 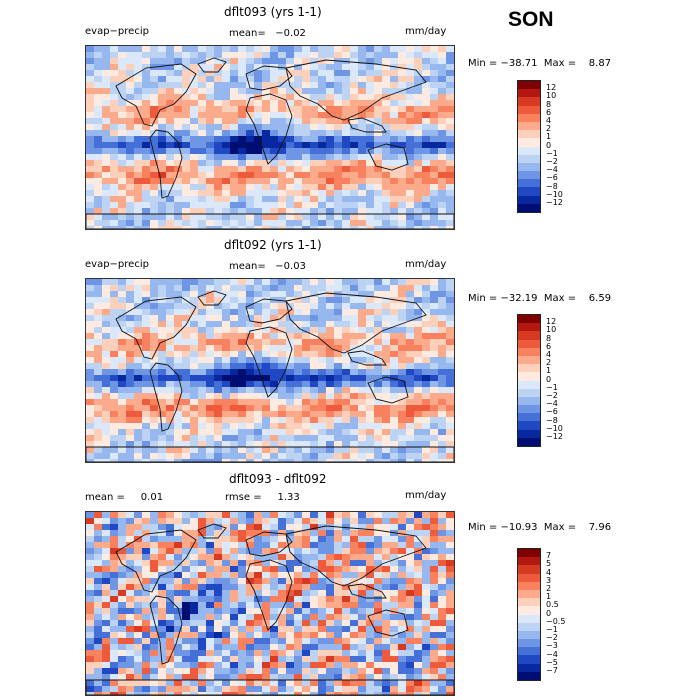 I want to click on panel-2-variable-label: evap−precip, so click(x=117, y=264).